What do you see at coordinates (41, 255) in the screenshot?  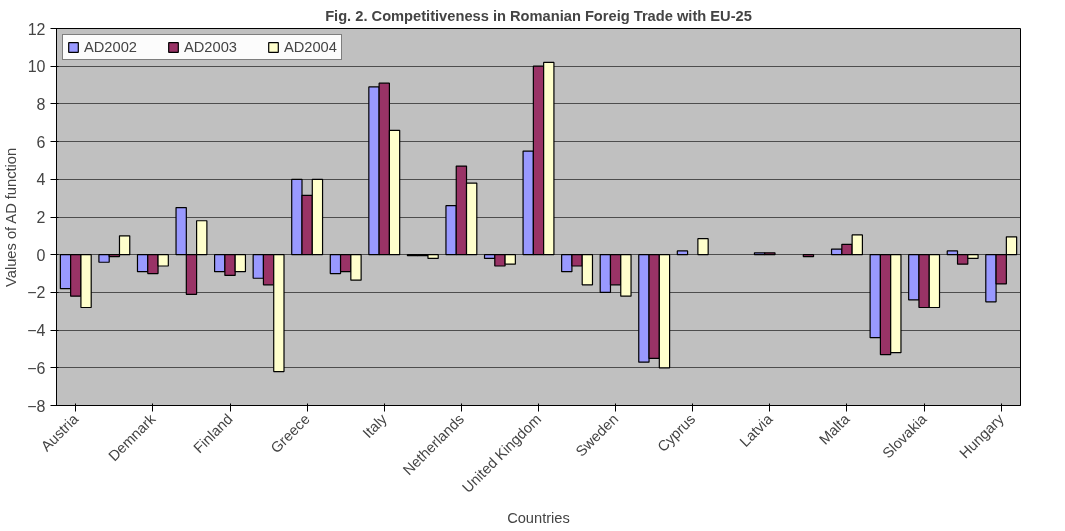 I see `y-tick-label: 0` at bounding box center [41, 255].